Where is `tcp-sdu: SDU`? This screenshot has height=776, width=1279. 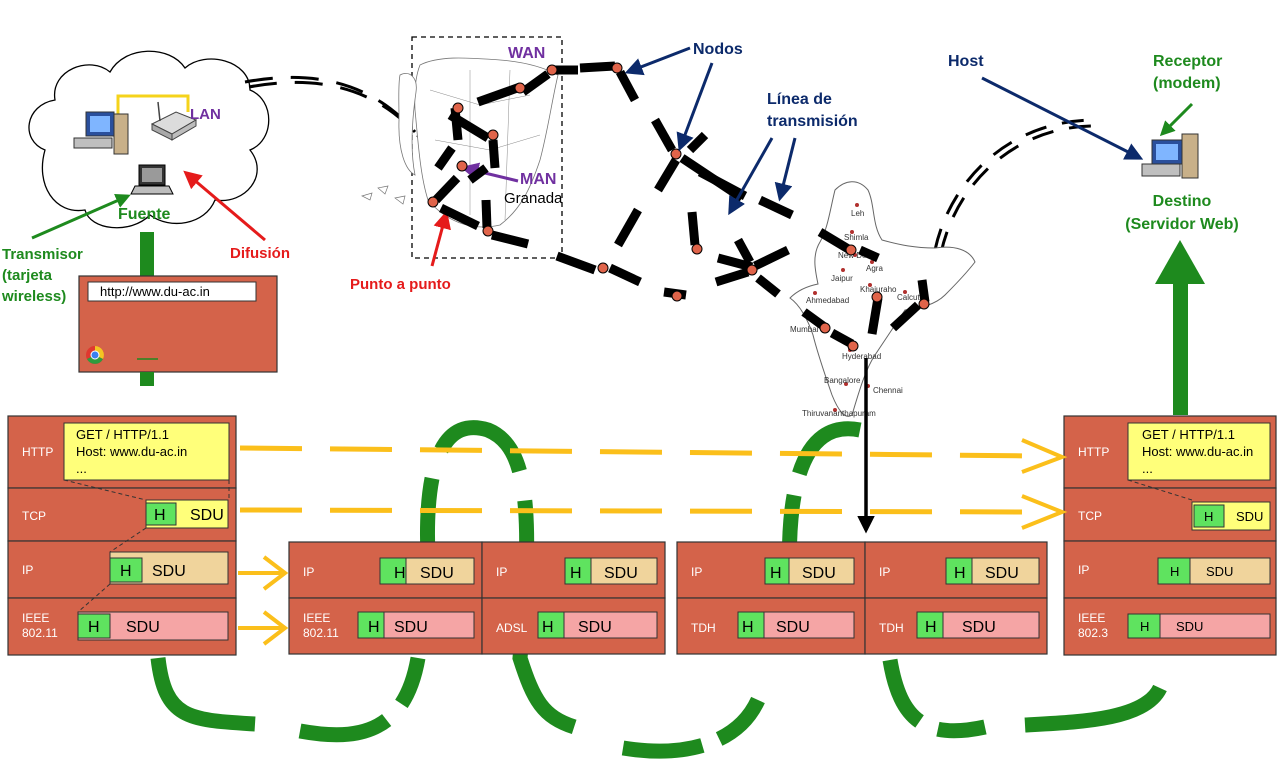 tcp-sdu: SDU is located at coordinates (207, 515).